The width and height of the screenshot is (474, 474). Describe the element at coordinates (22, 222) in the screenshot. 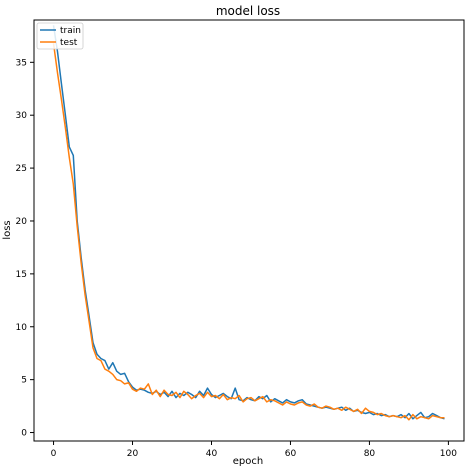

I see `y-tick-label: 20` at that location.